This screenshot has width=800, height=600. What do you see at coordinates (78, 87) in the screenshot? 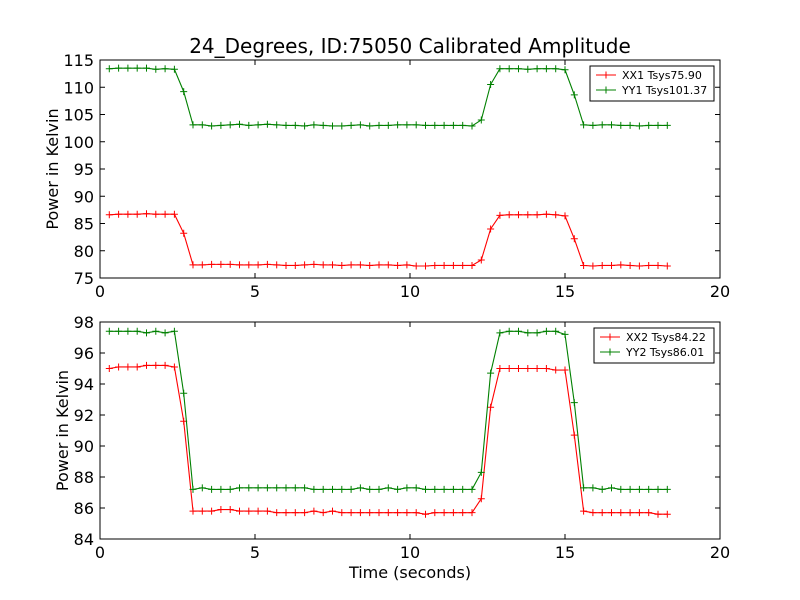
I see `y-tick-label: 110` at bounding box center [78, 87].